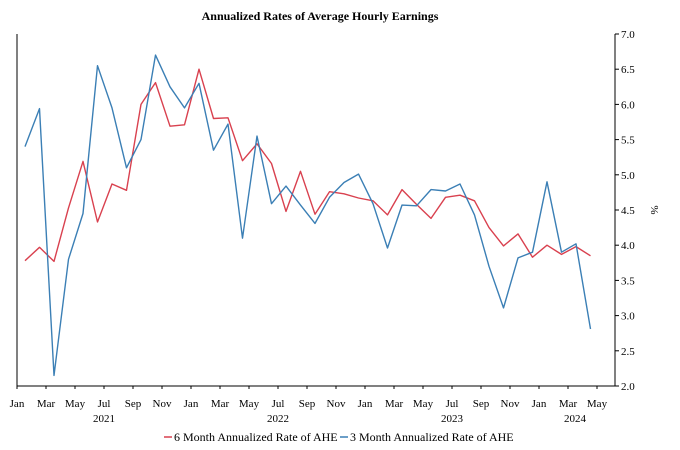 This screenshot has height=450, width=680. What do you see at coordinates (628, 141) in the screenshot?
I see `y-tick-label: 5.5` at bounding box center [628, 141].